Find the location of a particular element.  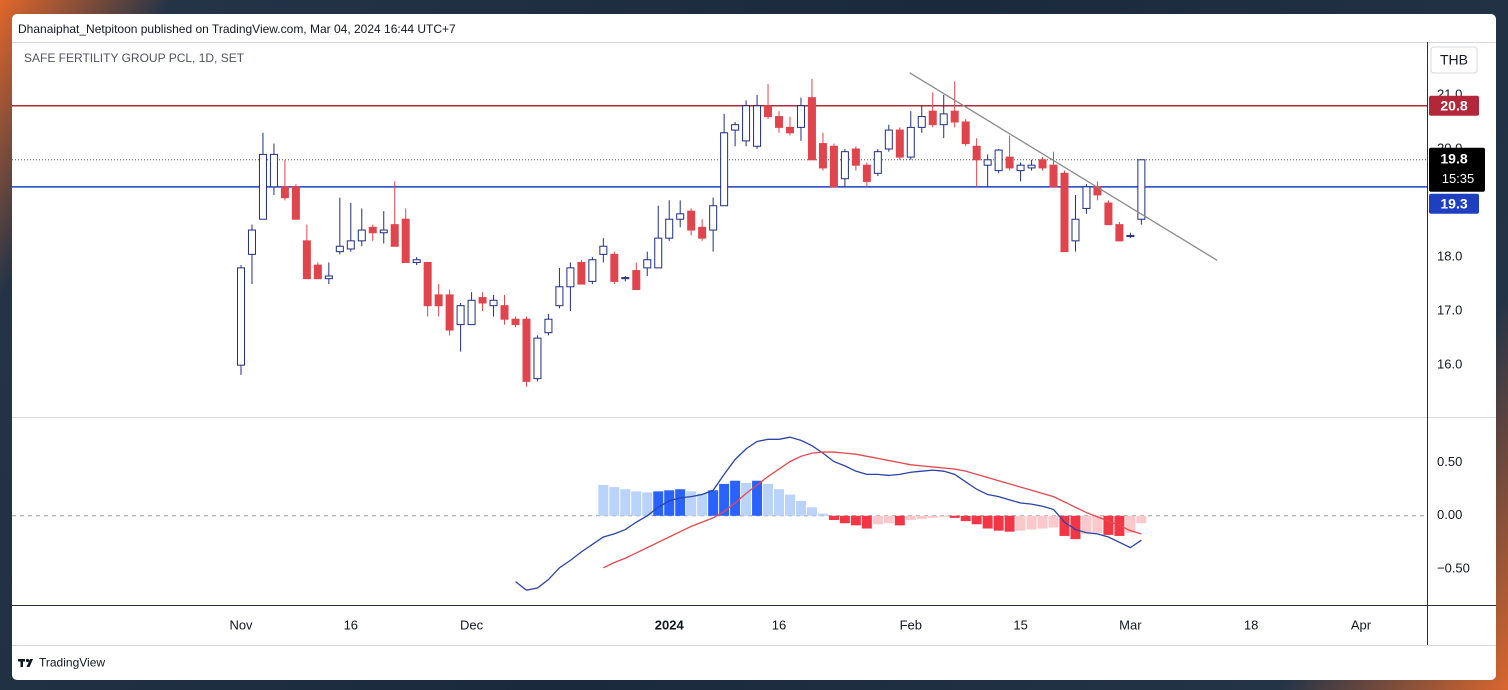

currency: THB is located at coordinates (1454, 60).